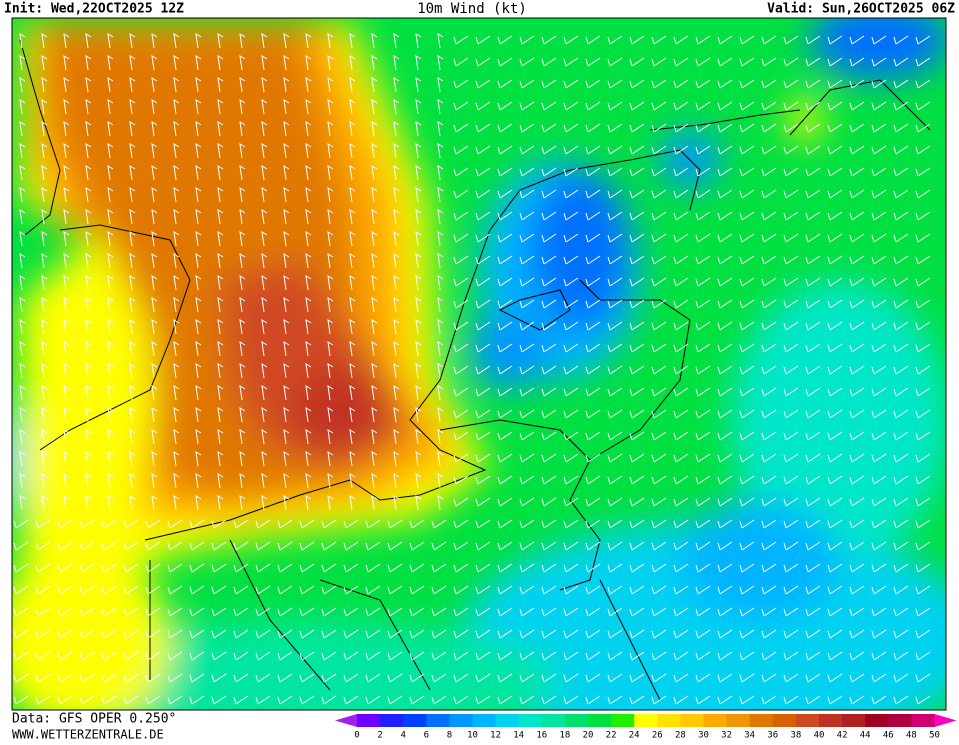 The width and height of the screenshot is (959, 745). What do you see at coordinates (703, 736) in the screenshot?
I see `colorbar-label: 30` at bounding box center [703, 736].